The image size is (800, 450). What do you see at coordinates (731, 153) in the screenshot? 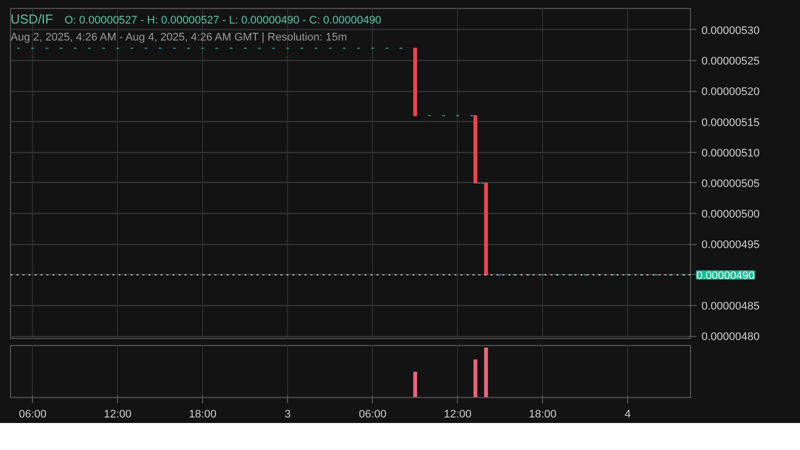
I see `y-tick-label: 0.00000510` at bounding box center [731, 153].